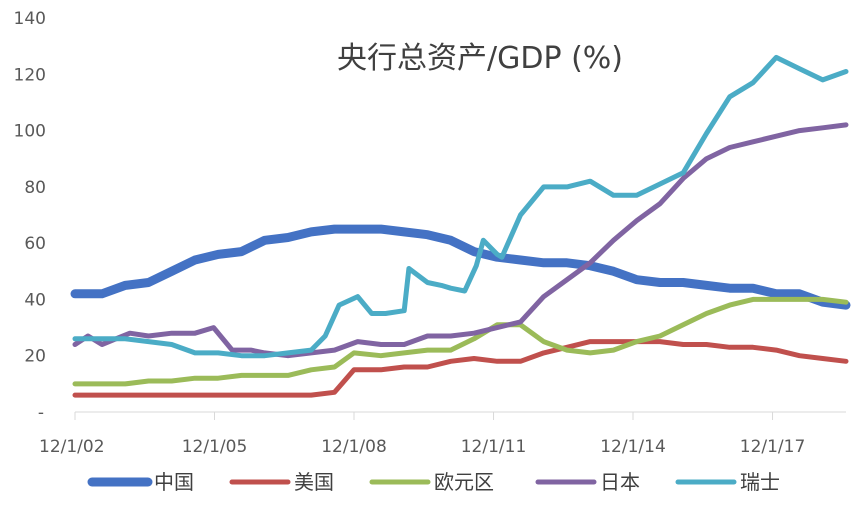 This screenshot has width=856, height=524. What do you see at coordinates (773, 447) in the screenshot?
I see `x-tick-label: 12/1/17` at bounding box center [773, 447].